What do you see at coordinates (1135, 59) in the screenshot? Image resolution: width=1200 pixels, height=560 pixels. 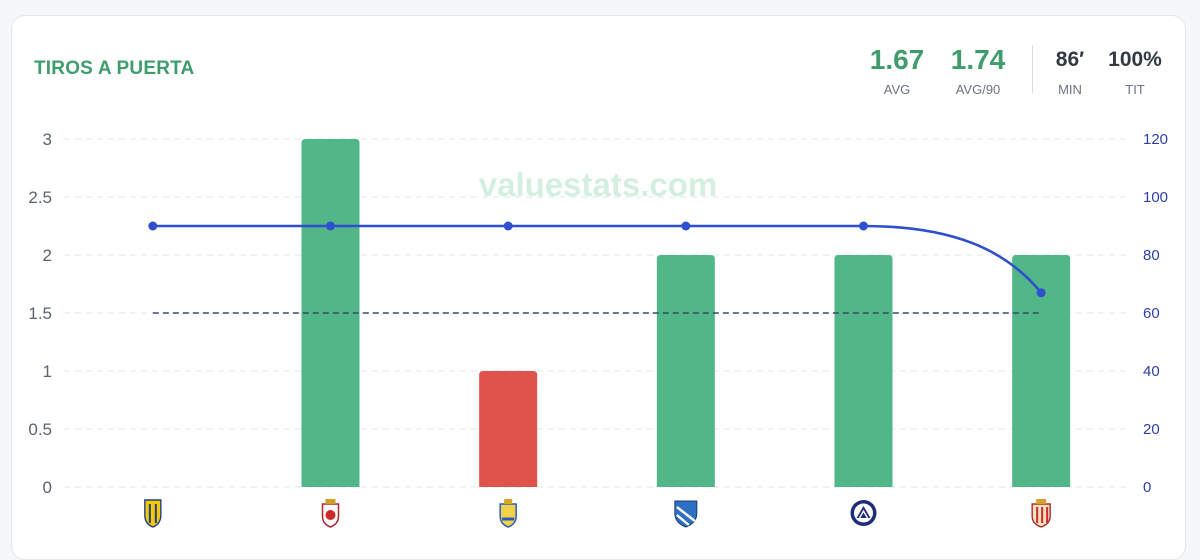 I see `stat-tit-value: 100%` at bounding box center [1135, 59].